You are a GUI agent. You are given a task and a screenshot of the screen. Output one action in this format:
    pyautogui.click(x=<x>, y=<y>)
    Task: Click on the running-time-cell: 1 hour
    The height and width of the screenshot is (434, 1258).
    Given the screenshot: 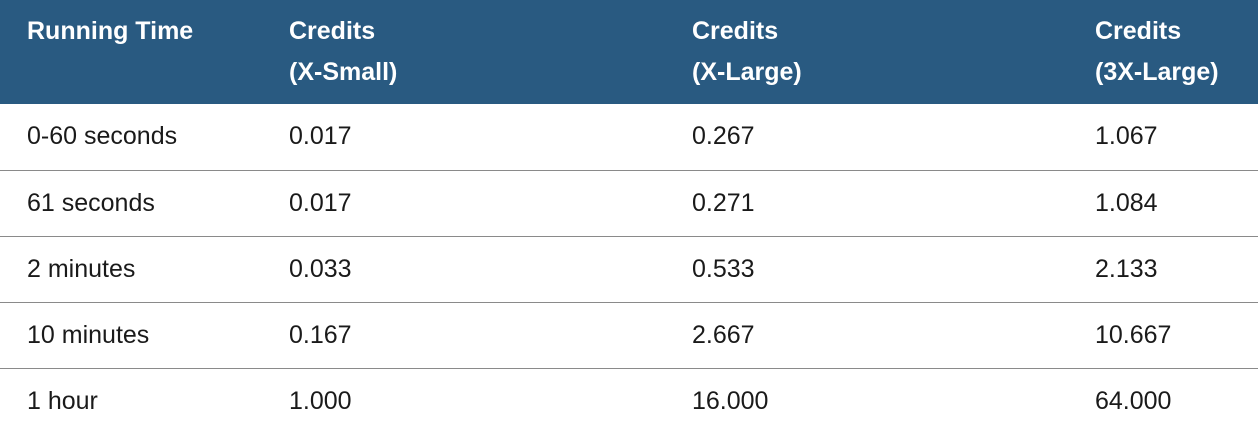 What is the action you would take?
    pyautogui.click(x=62, y=400)
    